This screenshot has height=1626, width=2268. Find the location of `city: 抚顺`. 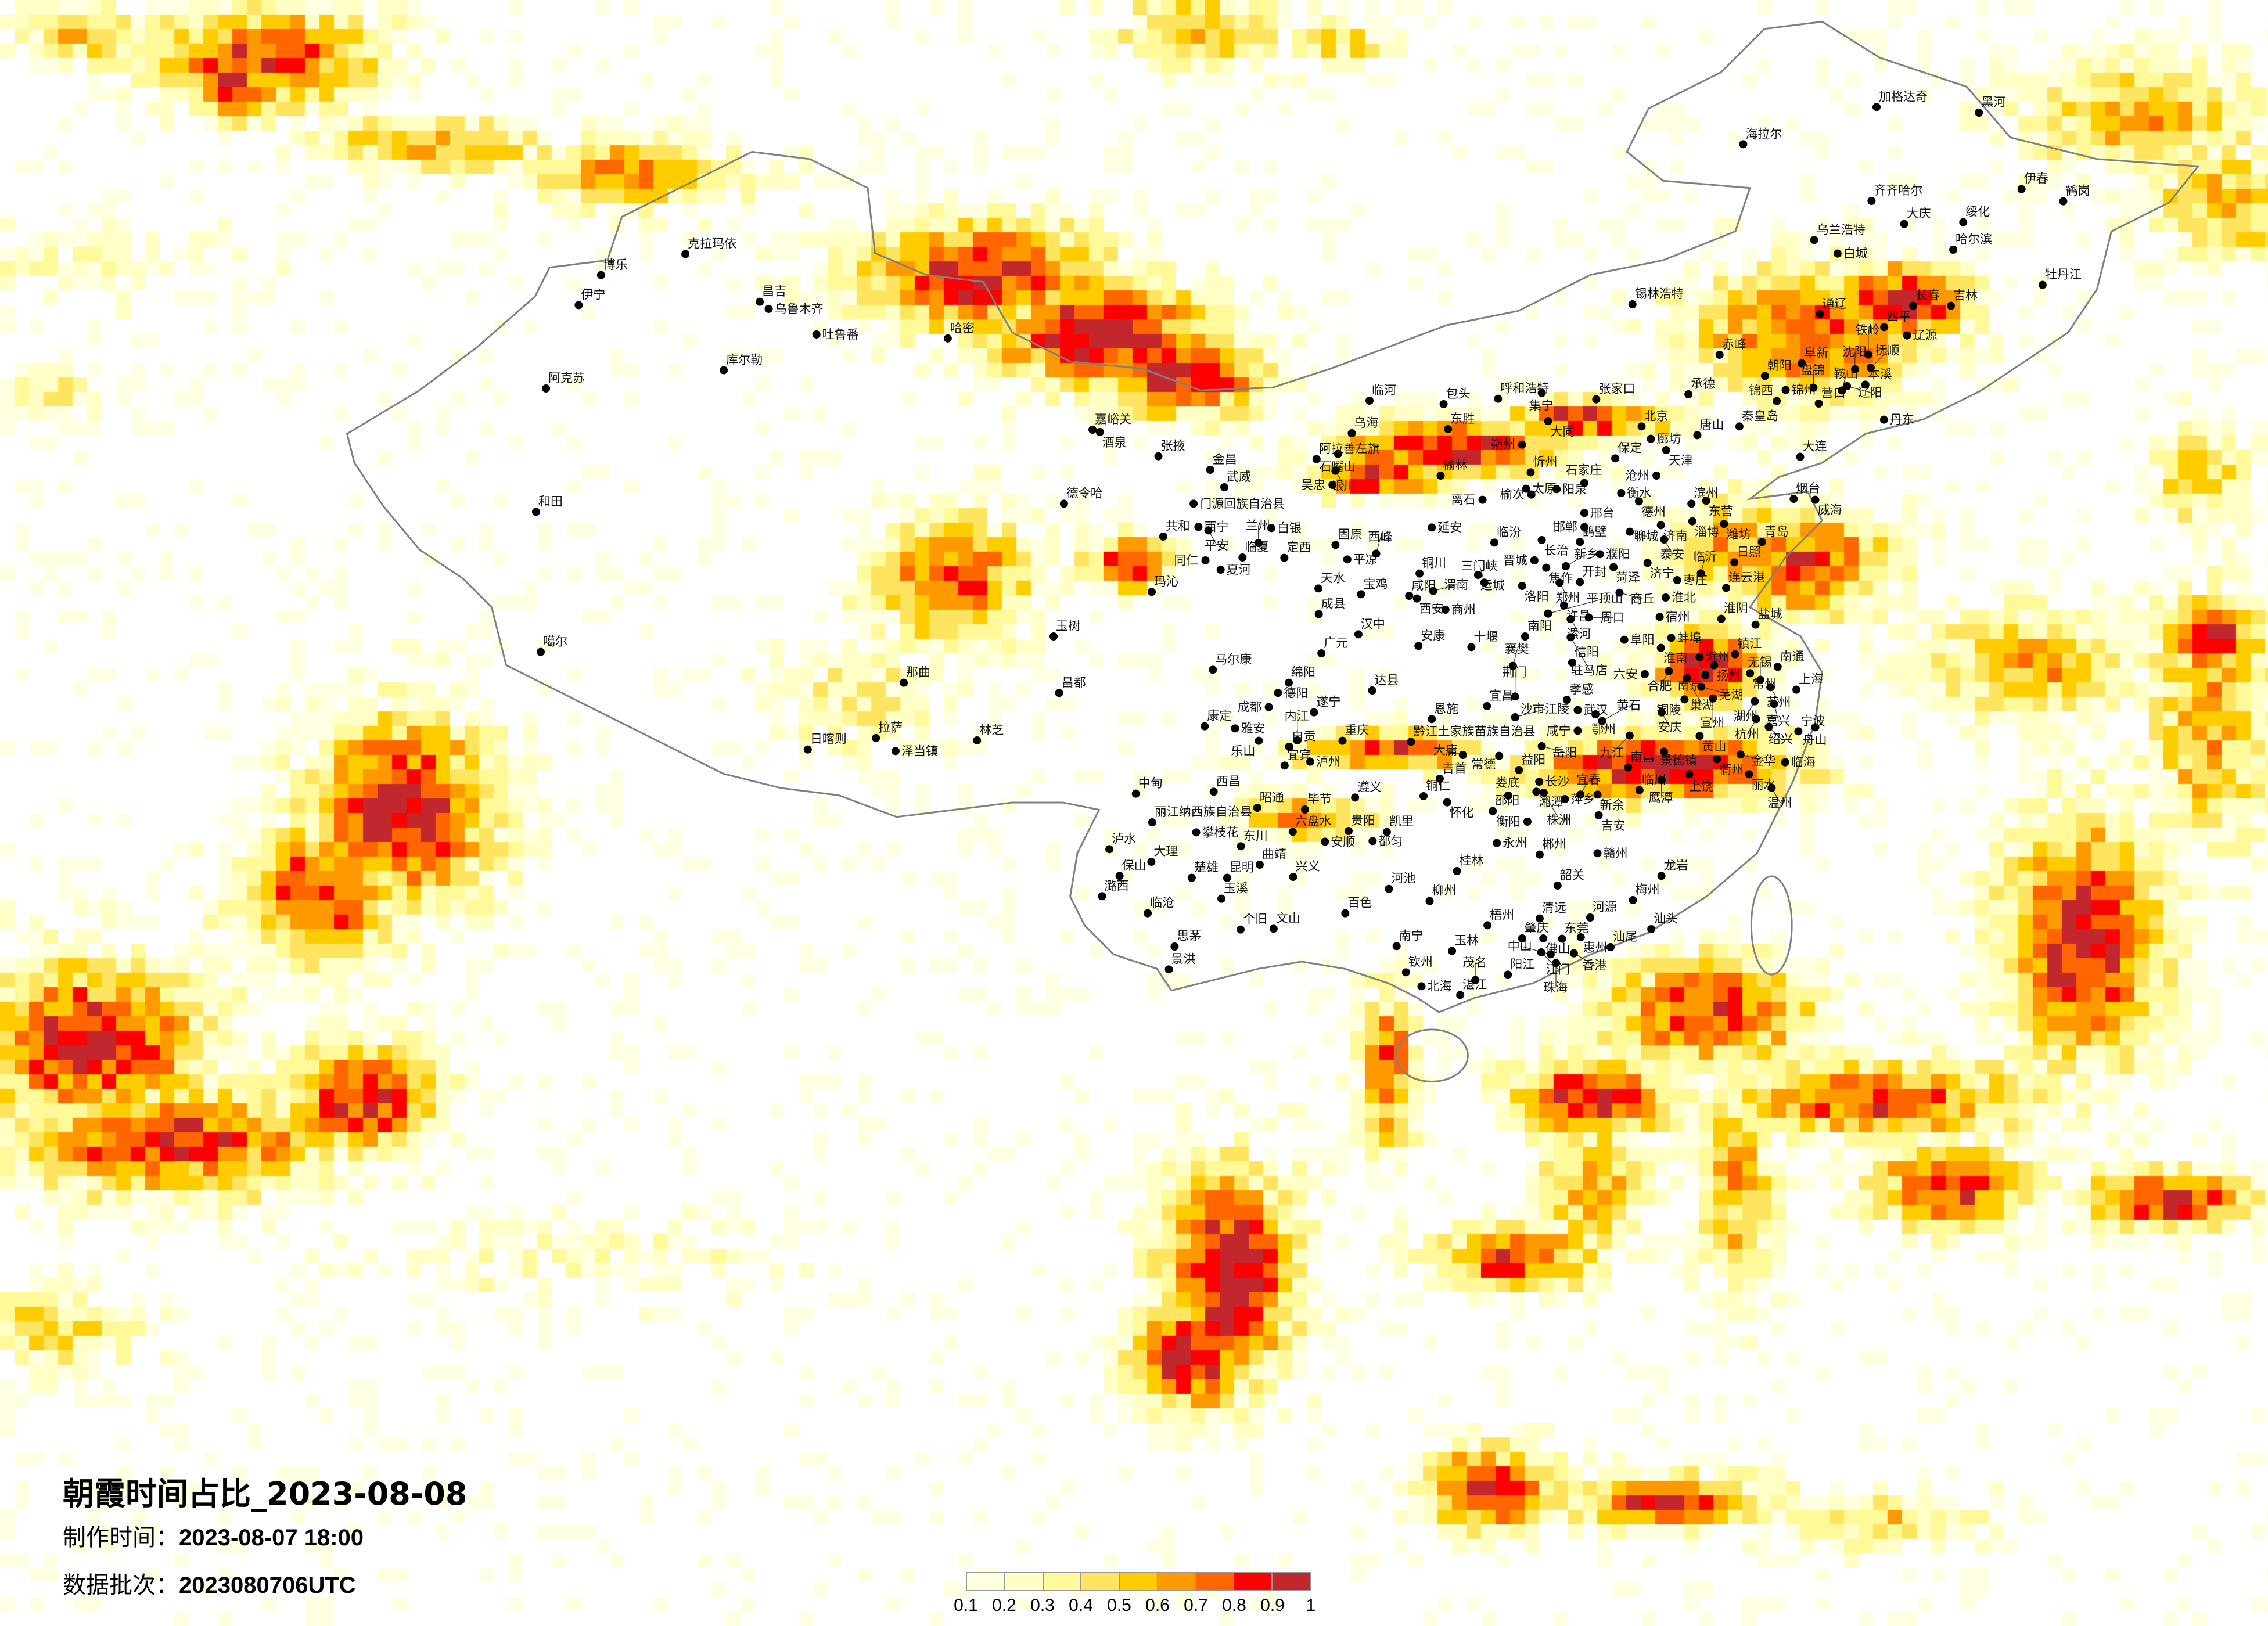

city: 抚顺 is located at coordinates (1883, 358).